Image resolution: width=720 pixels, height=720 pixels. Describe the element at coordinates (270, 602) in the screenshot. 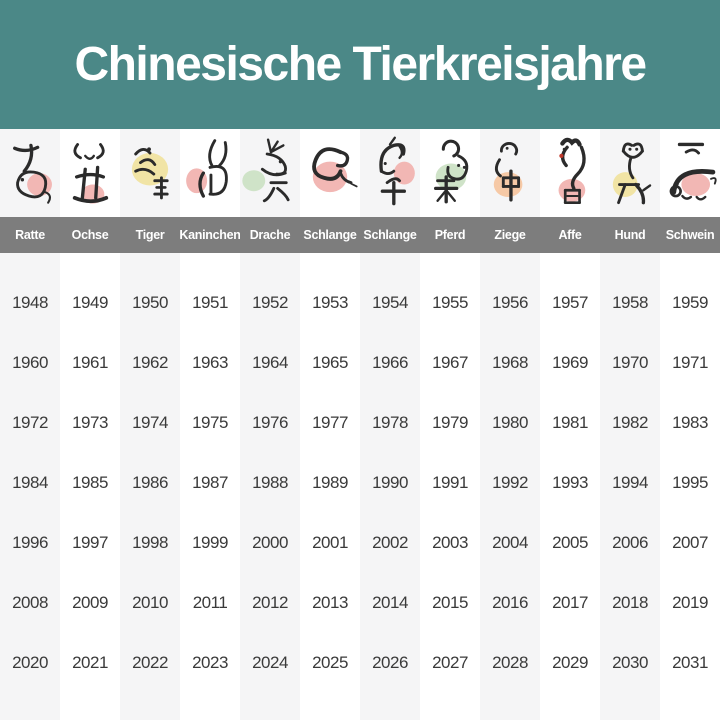

I see `year-cell: 2012` at that location.